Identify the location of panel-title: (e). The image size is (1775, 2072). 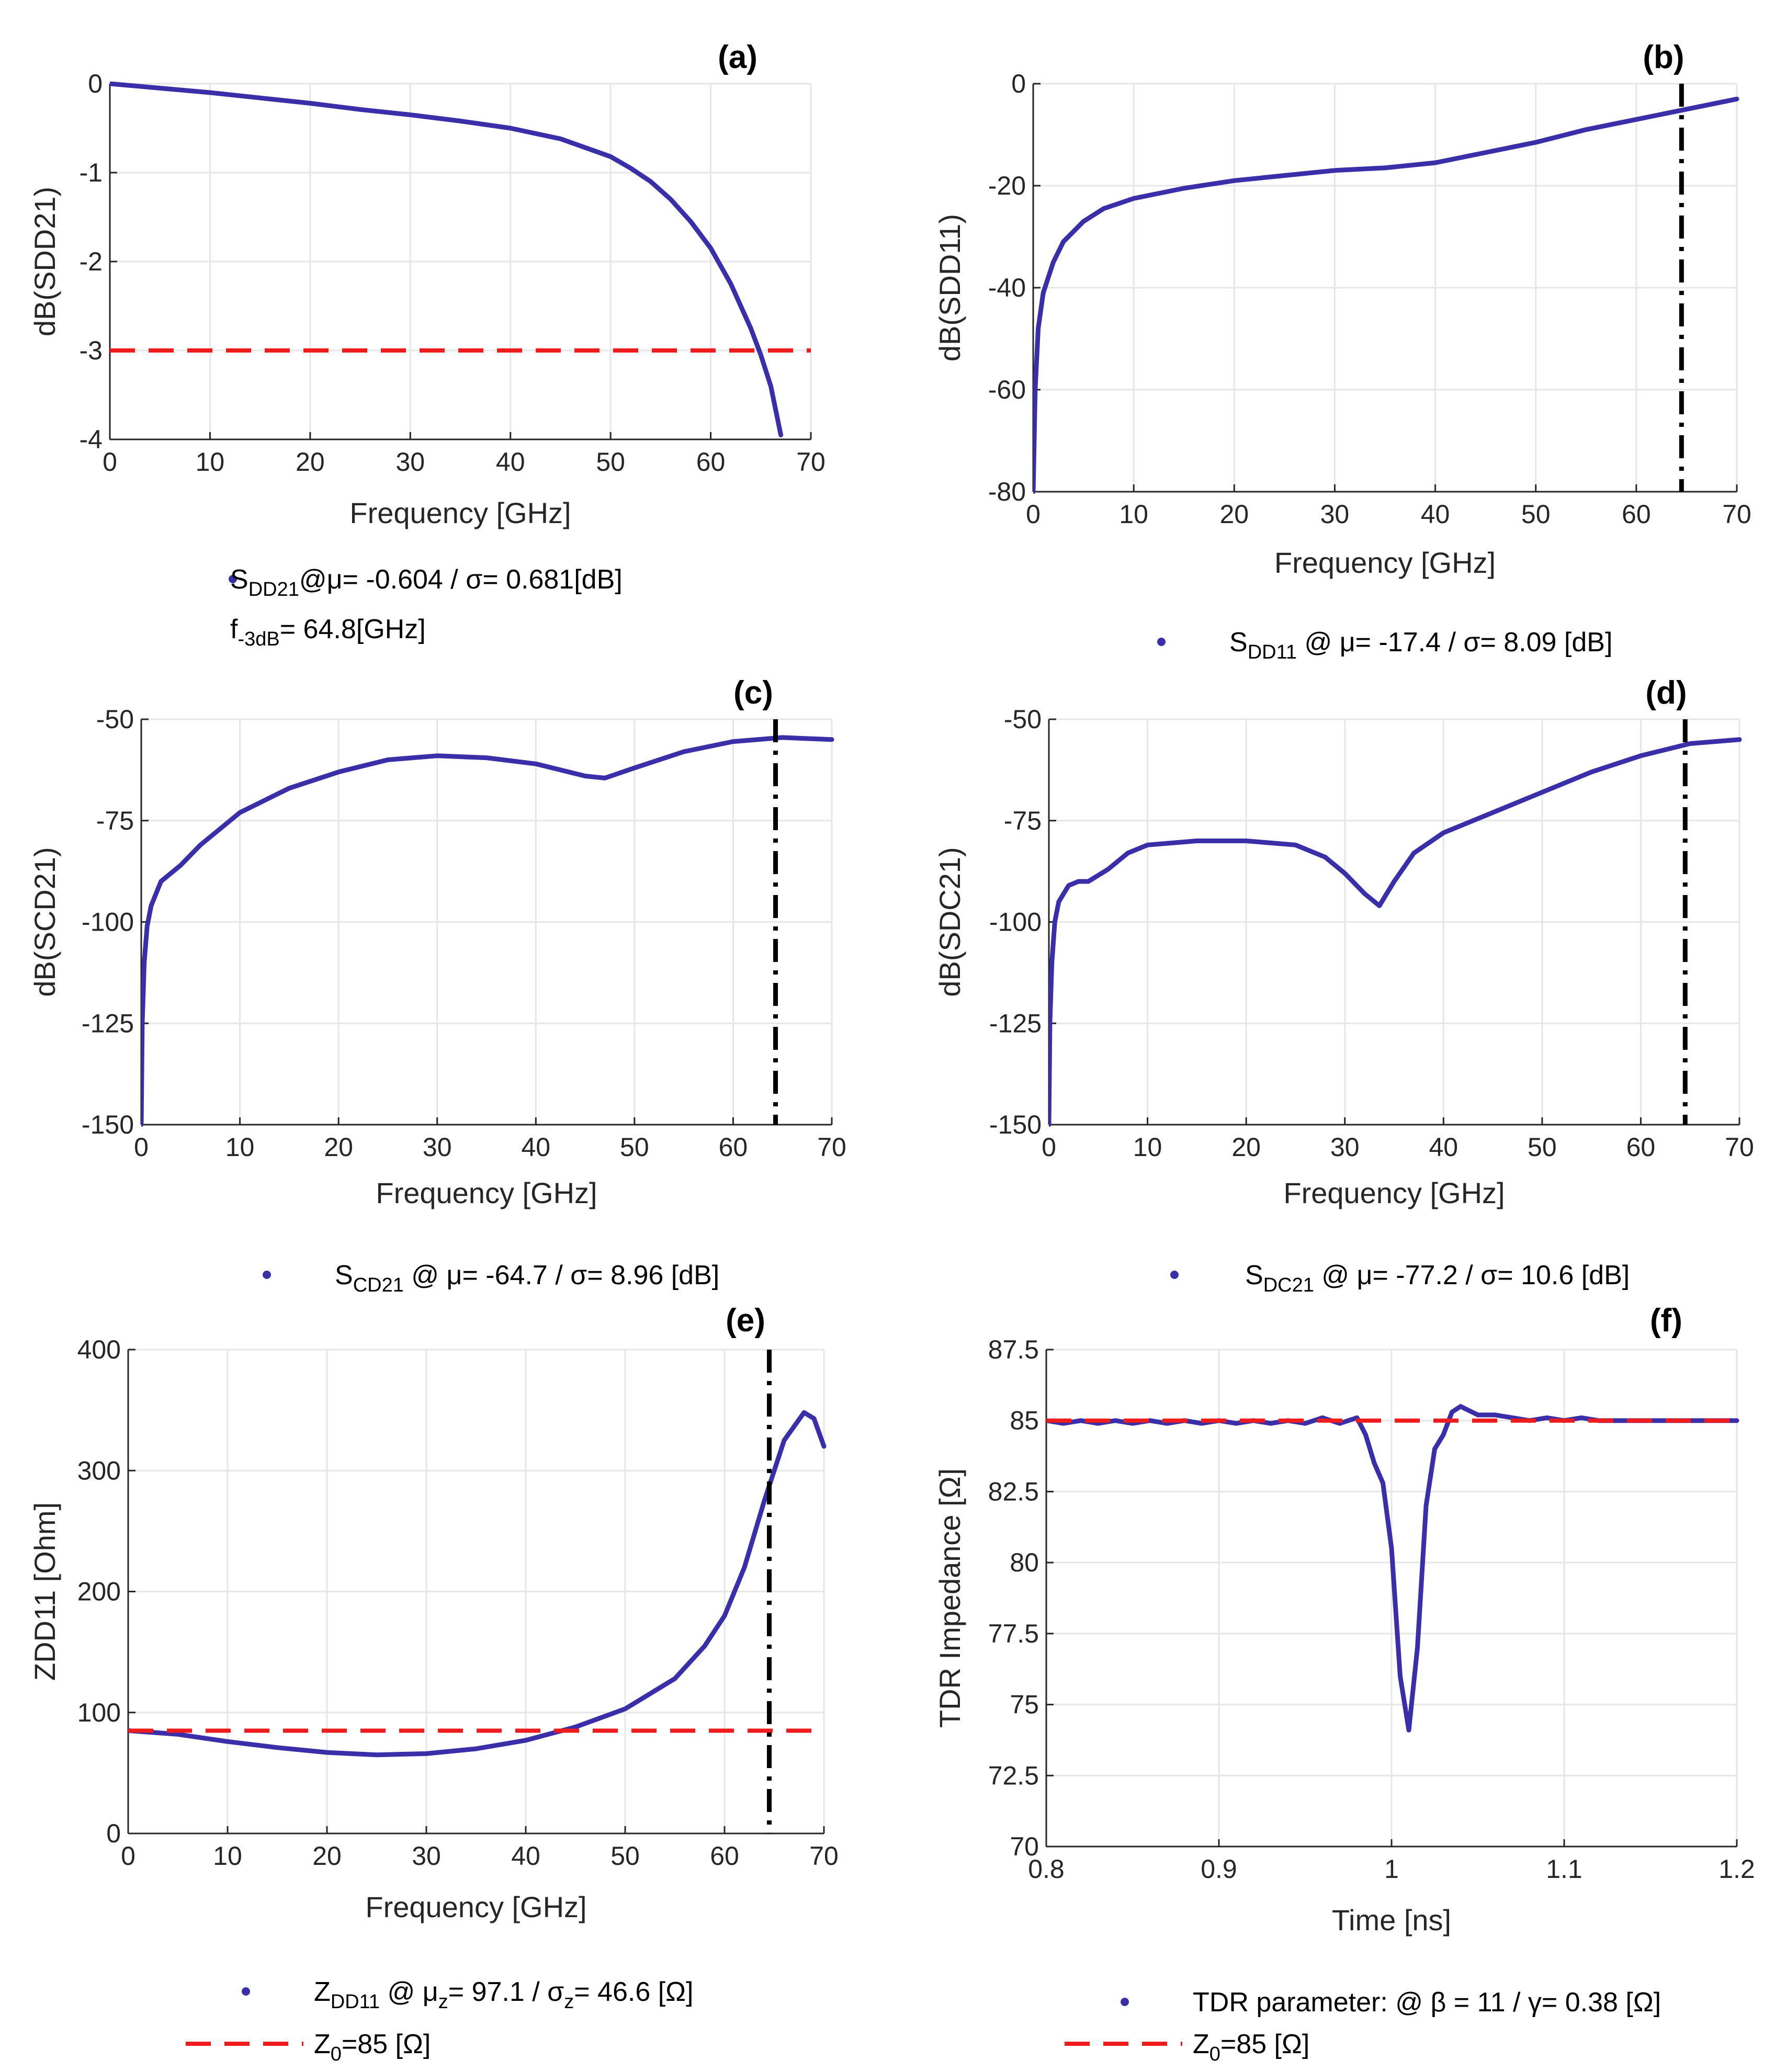
(745, 1321).